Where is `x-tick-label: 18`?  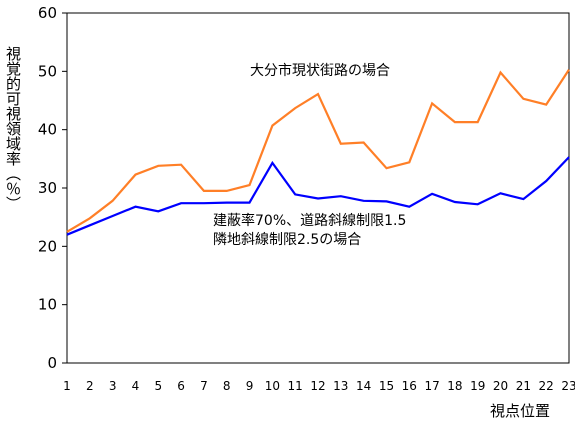 x-tick-label: 18 is located at coordinates (454, 386).